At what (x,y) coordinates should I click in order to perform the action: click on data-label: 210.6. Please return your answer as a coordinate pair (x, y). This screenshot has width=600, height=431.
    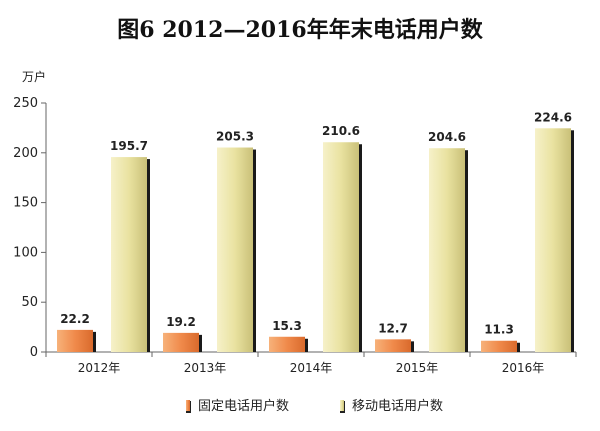
    Looking at the image, I should click on (341, 131).